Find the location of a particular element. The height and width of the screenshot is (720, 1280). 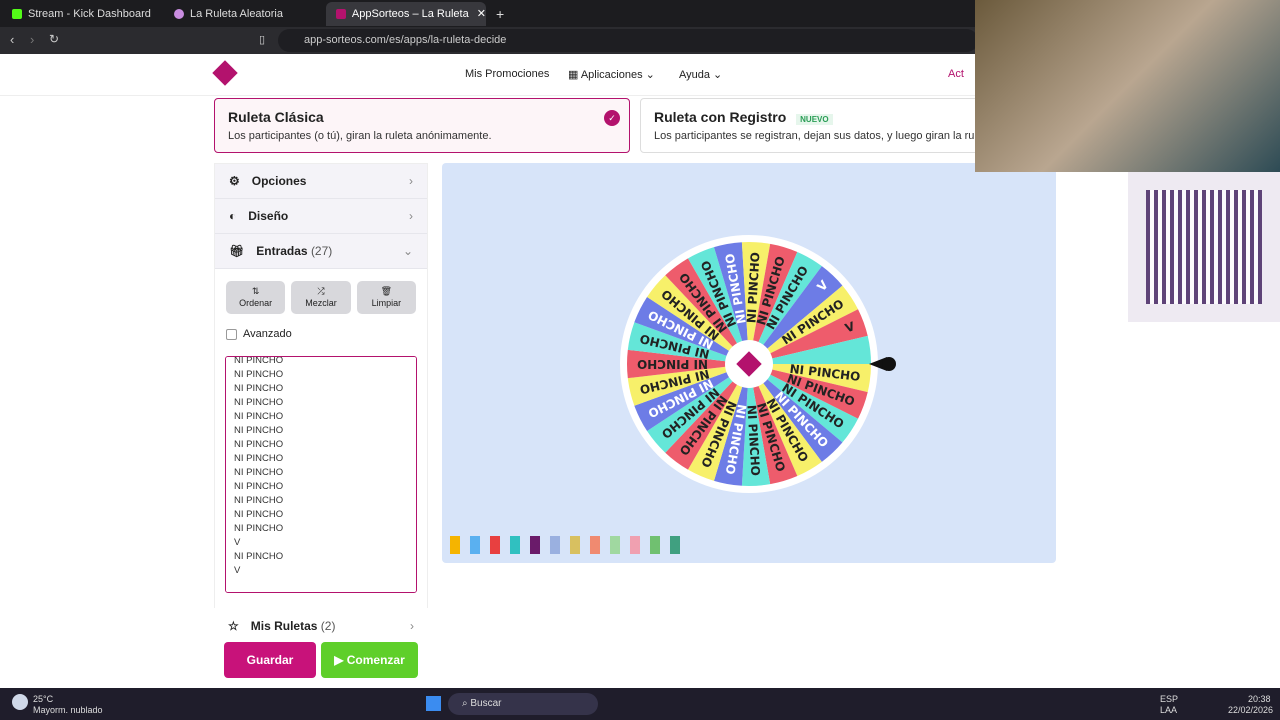

trash-icon: 🗑︎ is located at coordinates (386, 291).